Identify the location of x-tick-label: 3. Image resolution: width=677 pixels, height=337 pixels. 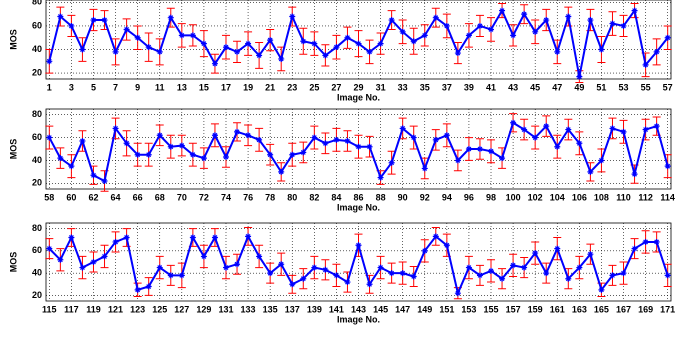
(71, 87).